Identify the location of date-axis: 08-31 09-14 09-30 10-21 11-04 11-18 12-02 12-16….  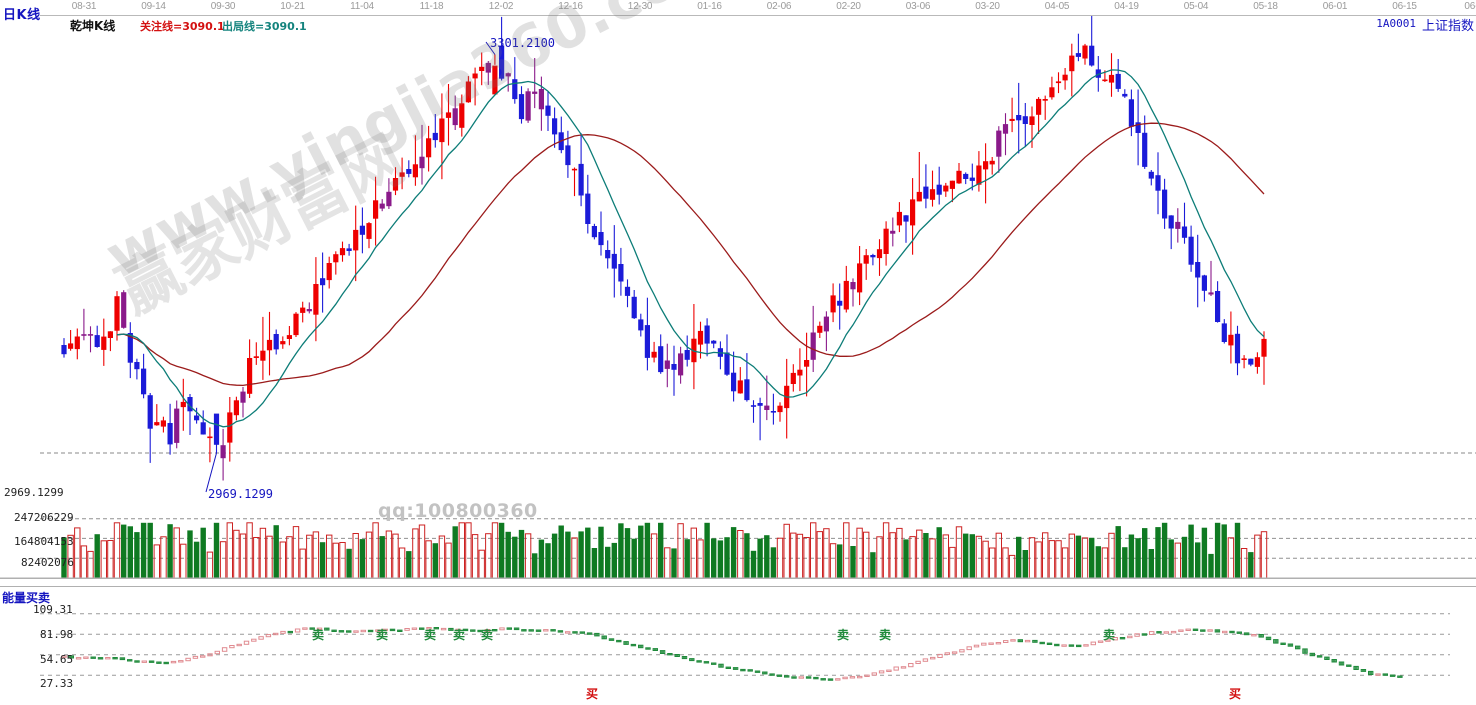
(738, 8).